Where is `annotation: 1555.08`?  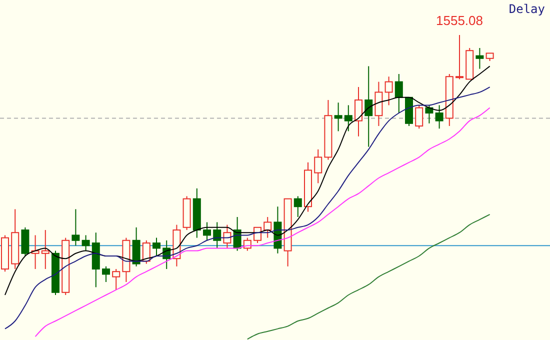 annotation: 1555.08 is located at coordinates (459, 20).